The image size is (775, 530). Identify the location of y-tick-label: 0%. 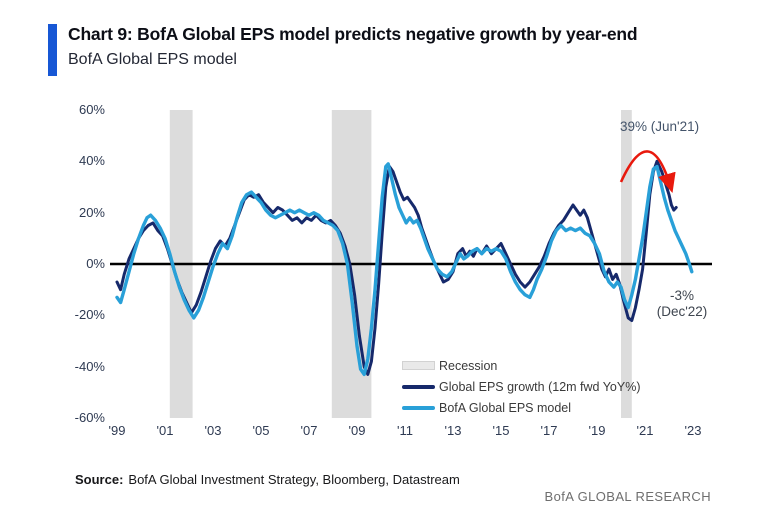
(95, 263).